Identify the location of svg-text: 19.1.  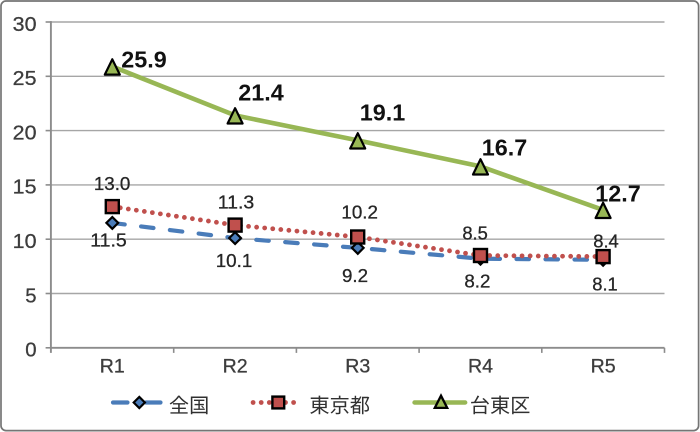
(383, 112).